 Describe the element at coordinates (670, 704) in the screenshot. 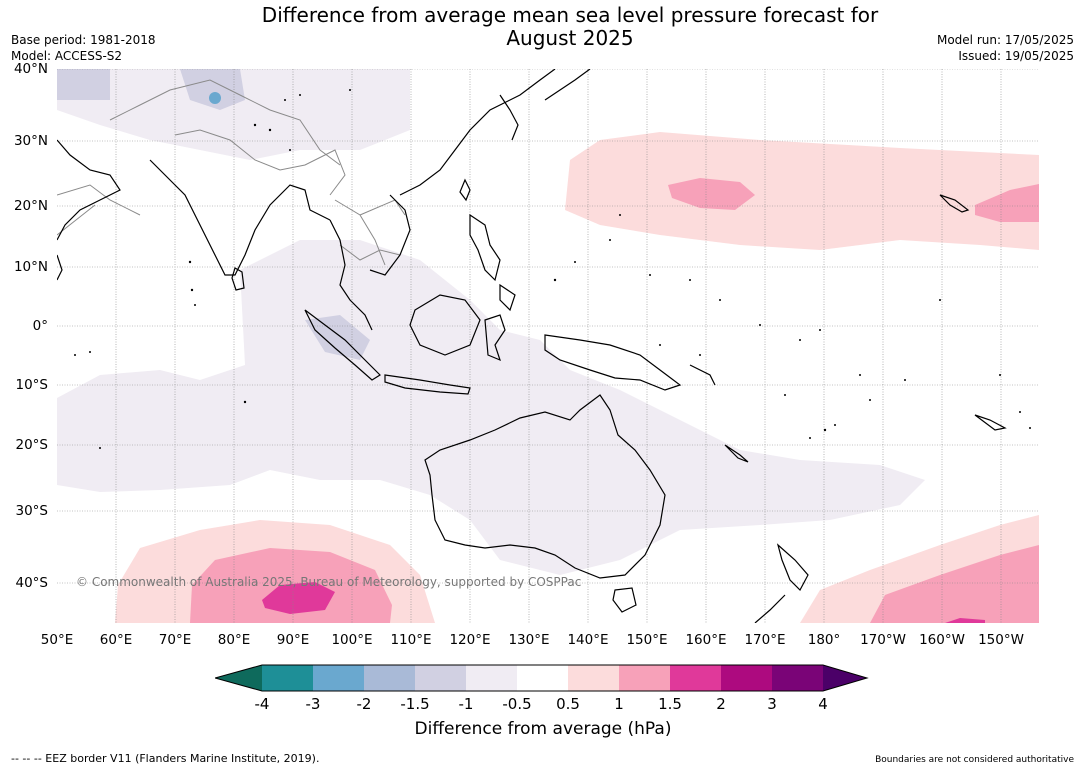

I see `colorbar-tick: 1.5` at that location.